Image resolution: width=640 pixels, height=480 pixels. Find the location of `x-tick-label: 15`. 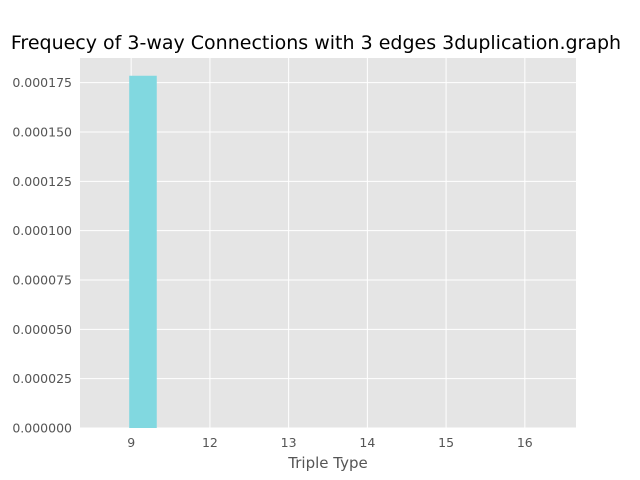

x-tick-label: 15 is located at coordinates (446, 442).